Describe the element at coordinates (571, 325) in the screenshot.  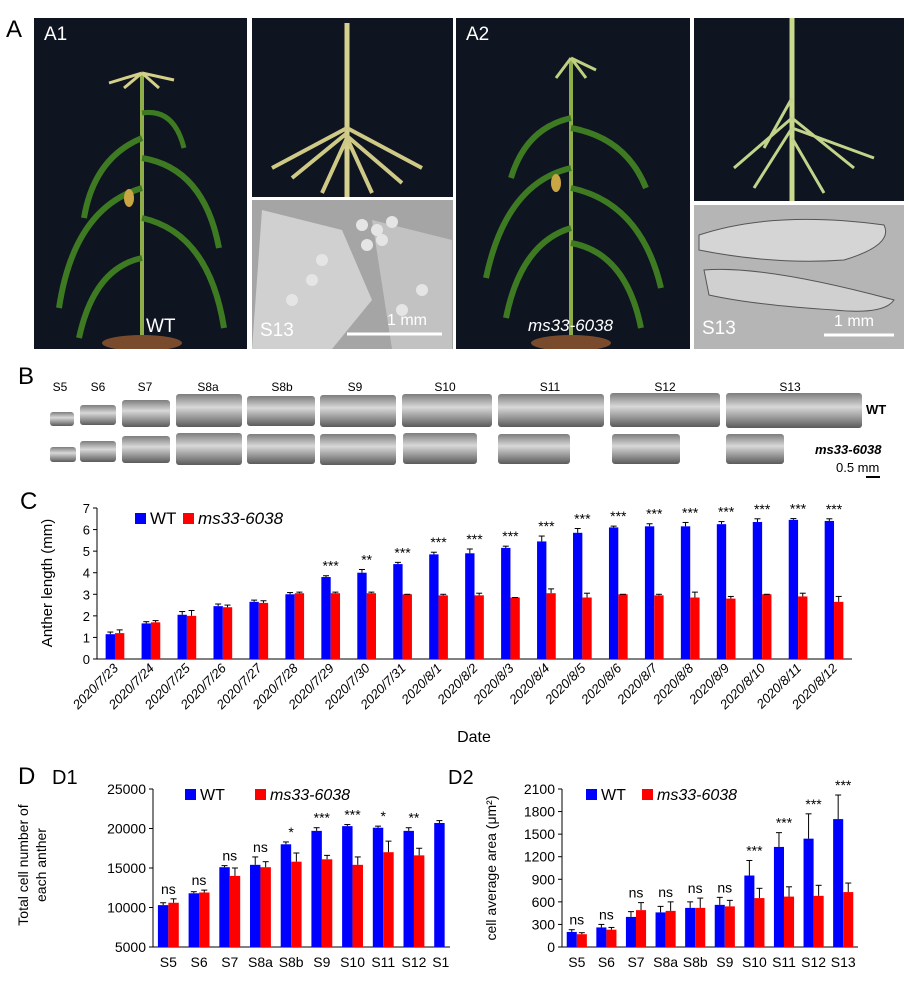
I see `mutant-photo-label: ms33-6038` at that location.